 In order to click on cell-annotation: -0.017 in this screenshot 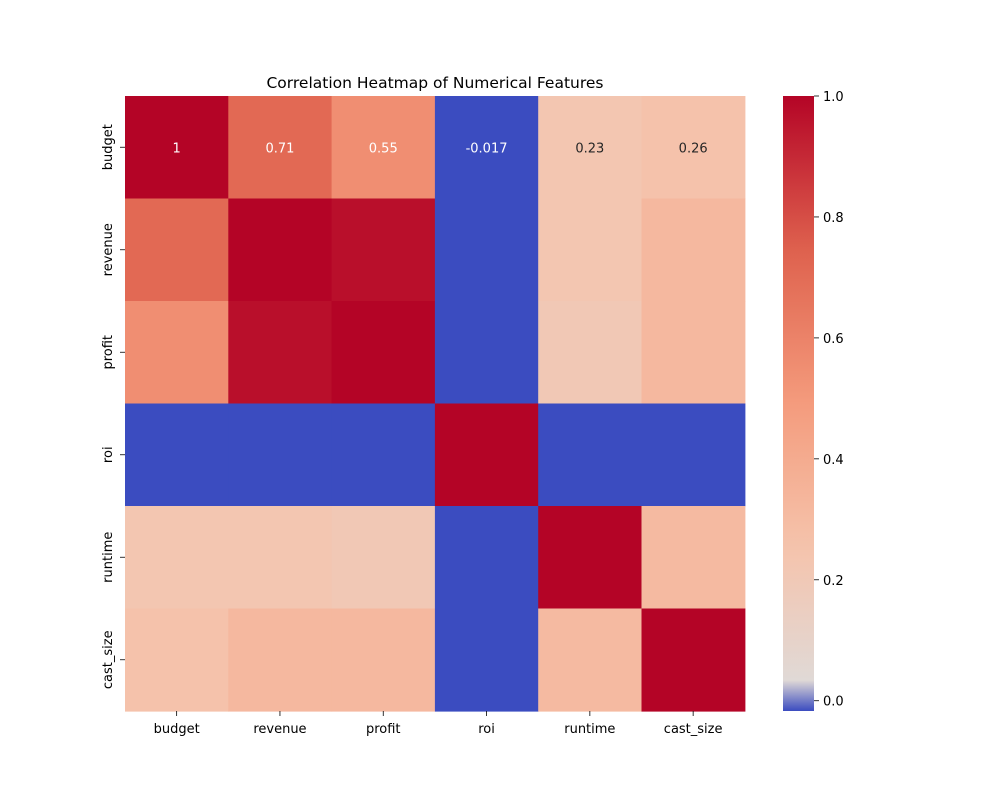, I will do `click(487, 148)`.